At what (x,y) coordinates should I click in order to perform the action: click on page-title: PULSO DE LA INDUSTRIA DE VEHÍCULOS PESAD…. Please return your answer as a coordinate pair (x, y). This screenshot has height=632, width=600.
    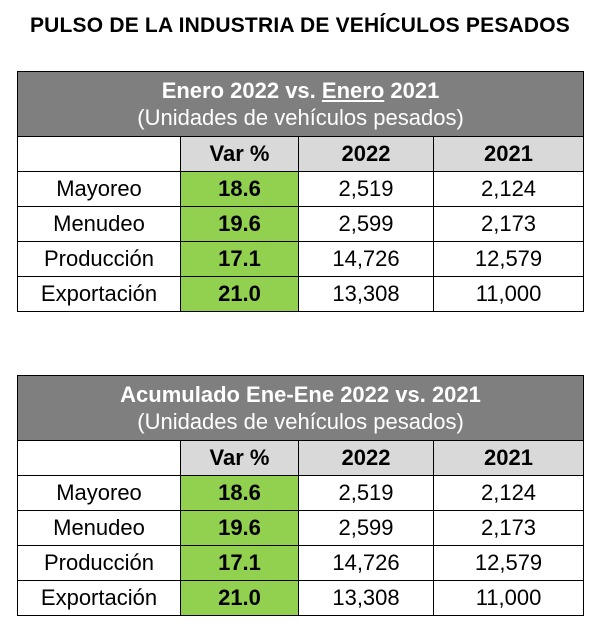
    Looking at the image, I should click on (300, 25).